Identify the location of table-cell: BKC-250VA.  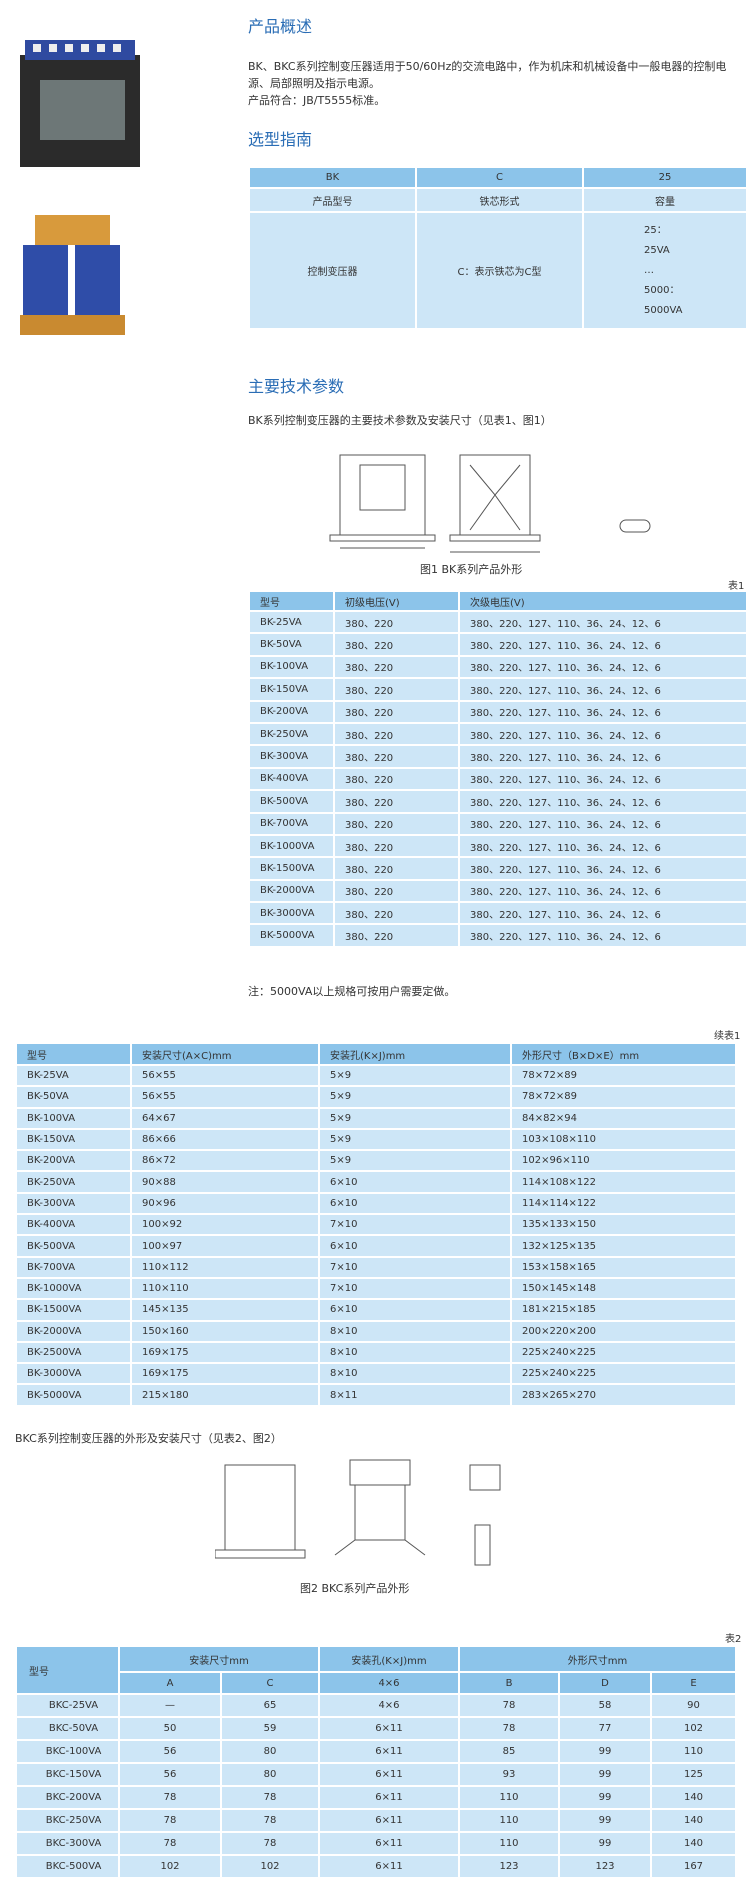
(67, 1820).